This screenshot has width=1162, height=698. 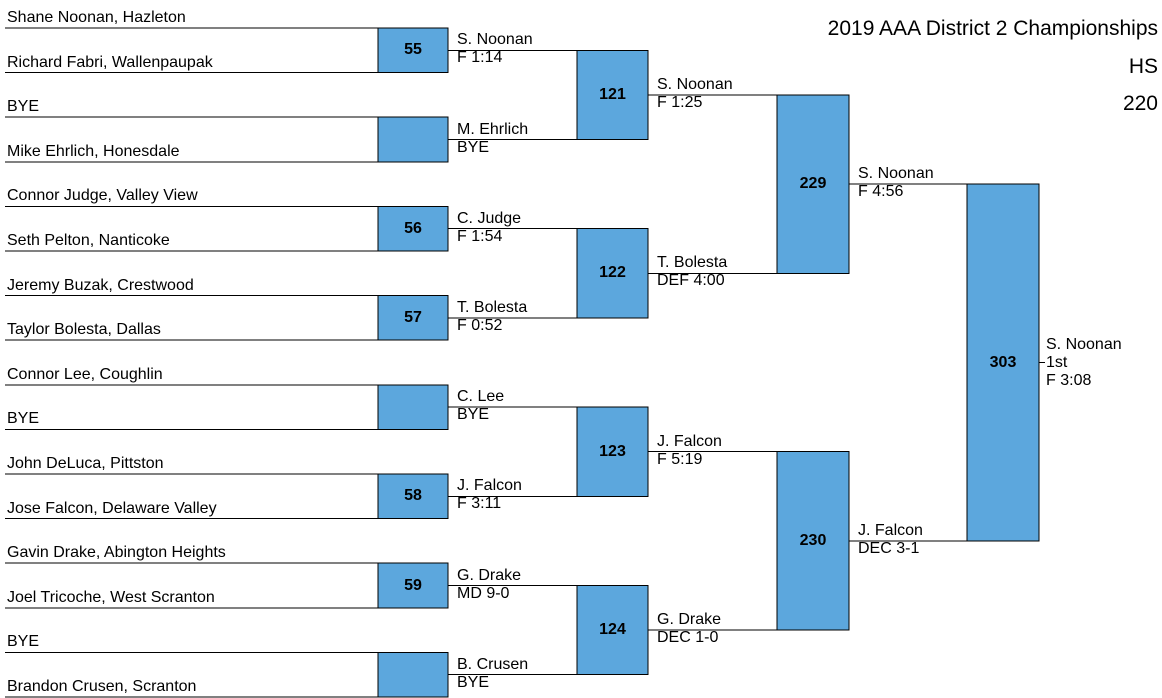 I want to click on final-result: F 3:08, so click(x=1069, y=380).